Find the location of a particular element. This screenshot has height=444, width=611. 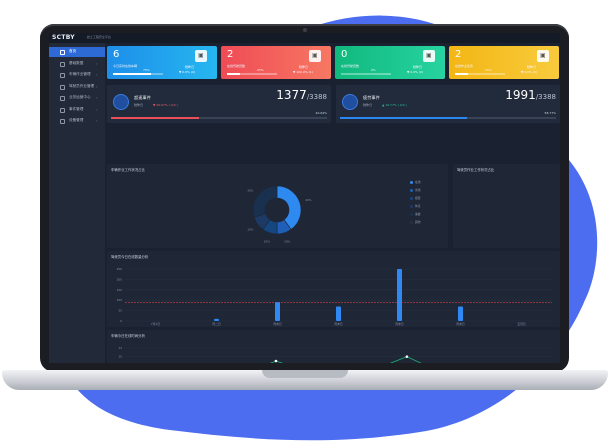

legend-item: 报警 is located at coordinates (425, 198).